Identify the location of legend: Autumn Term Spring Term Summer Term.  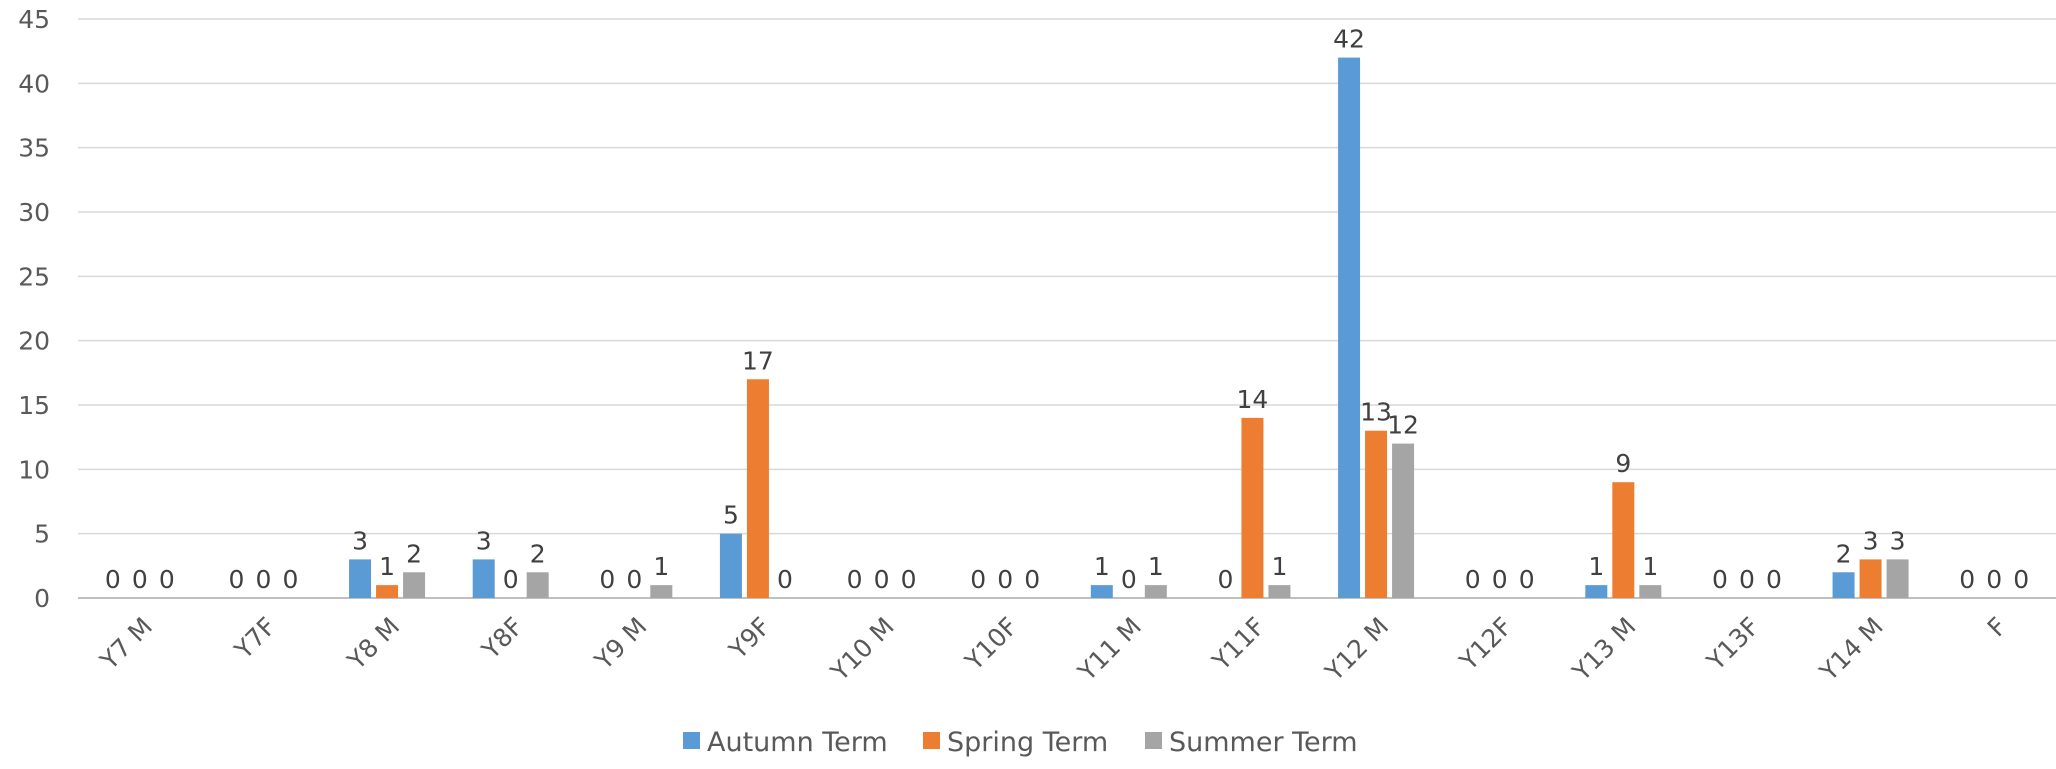
(1020, 742).